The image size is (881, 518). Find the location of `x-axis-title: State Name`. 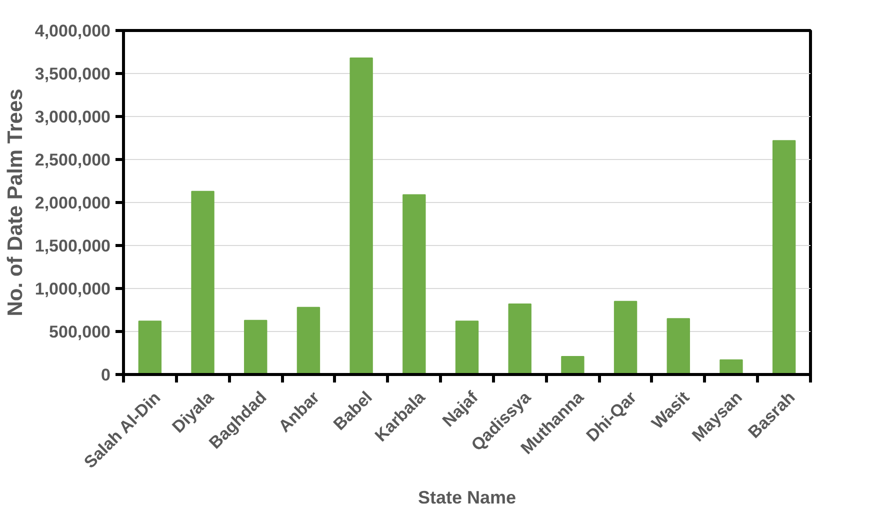

x-axis-title: State Name is located at coordinates (467, 498).